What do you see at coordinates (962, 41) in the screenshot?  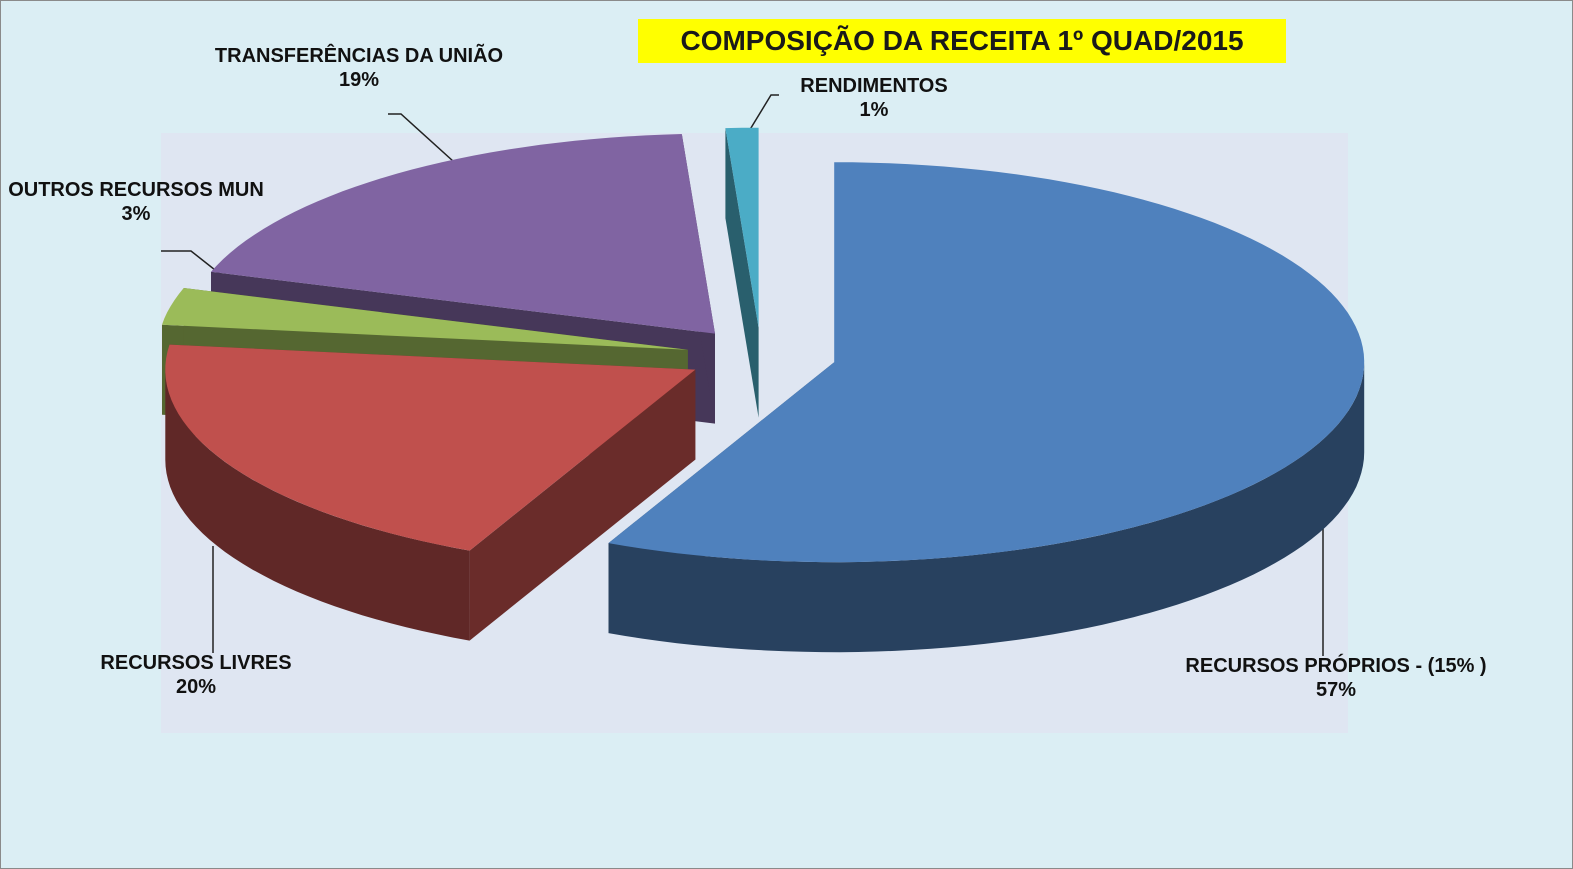 I see `chart-title: COMPOSIÇÃO DA RECEITA 1º QUAD/2015` at bounding box center [962, 41].